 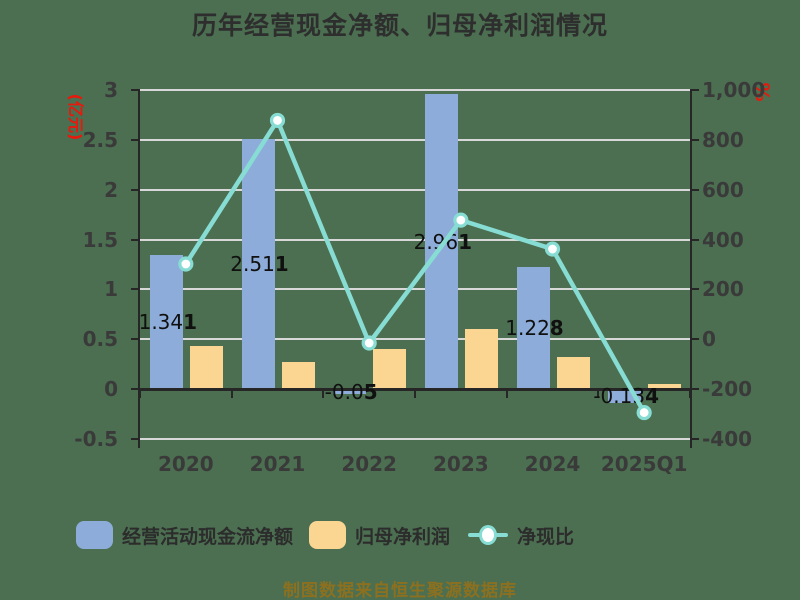 I want to click on bar-value-label: -0.134, so click(x=626, y=396).